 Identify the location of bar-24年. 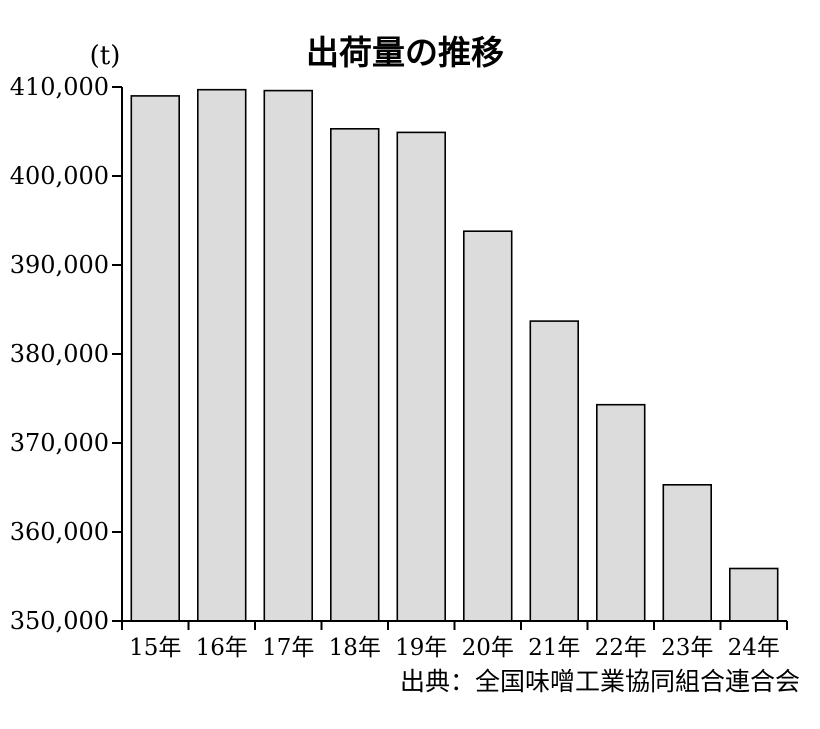
(753, 594).